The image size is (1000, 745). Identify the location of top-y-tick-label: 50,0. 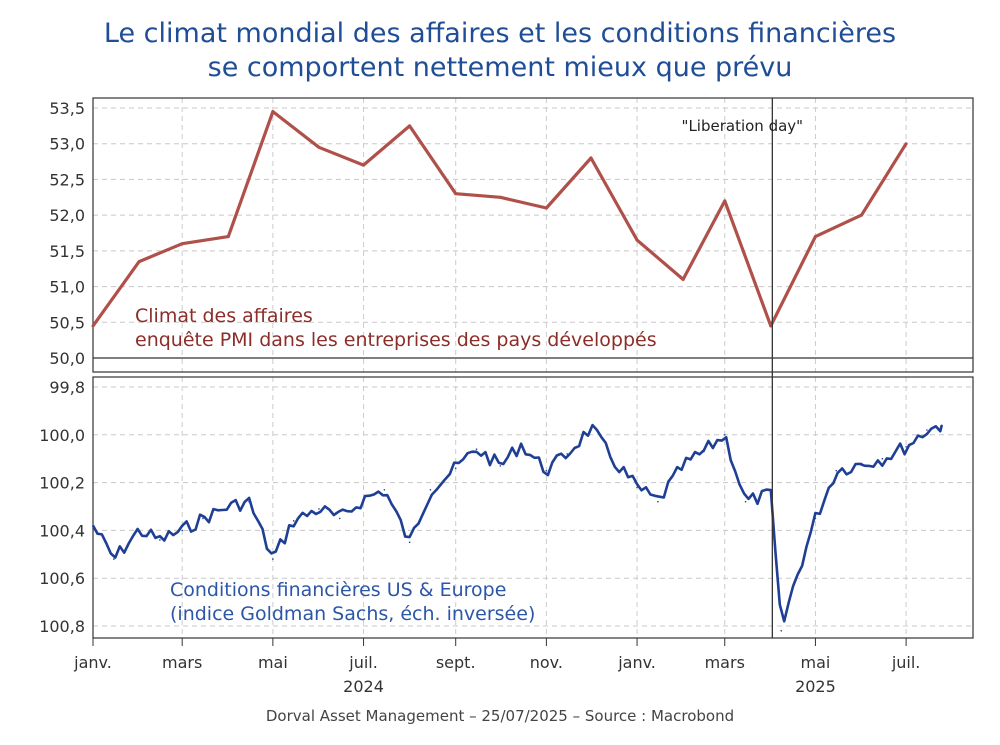
(67, 358).